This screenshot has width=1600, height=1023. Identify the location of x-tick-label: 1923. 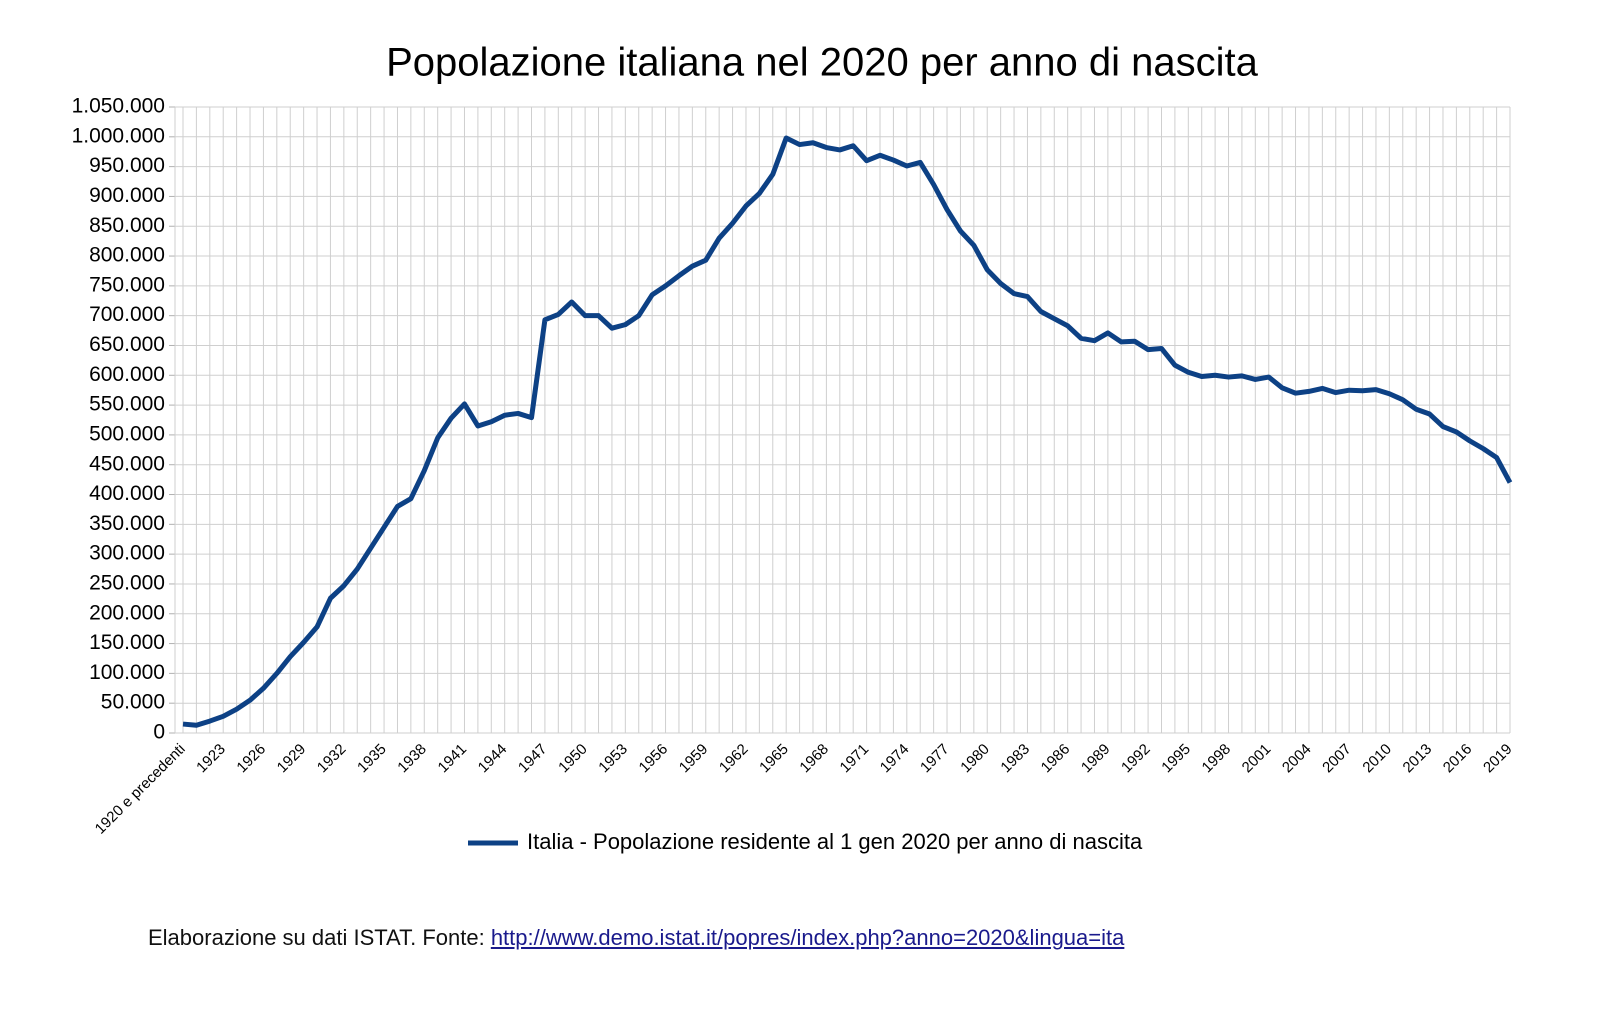
(211, 759).